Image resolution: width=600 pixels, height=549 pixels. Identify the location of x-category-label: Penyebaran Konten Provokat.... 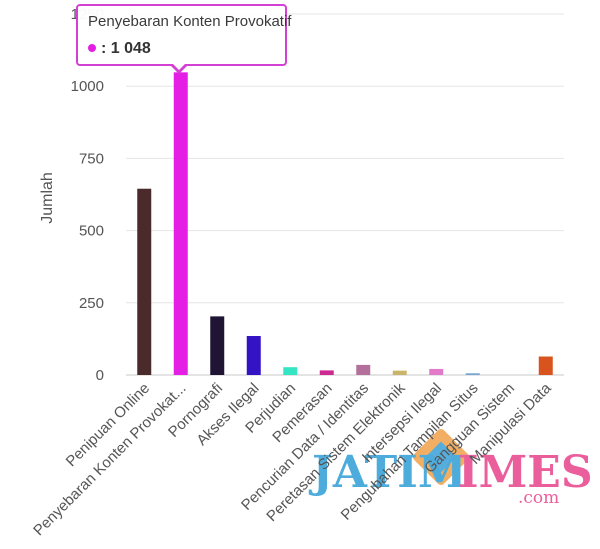
(109, 459).